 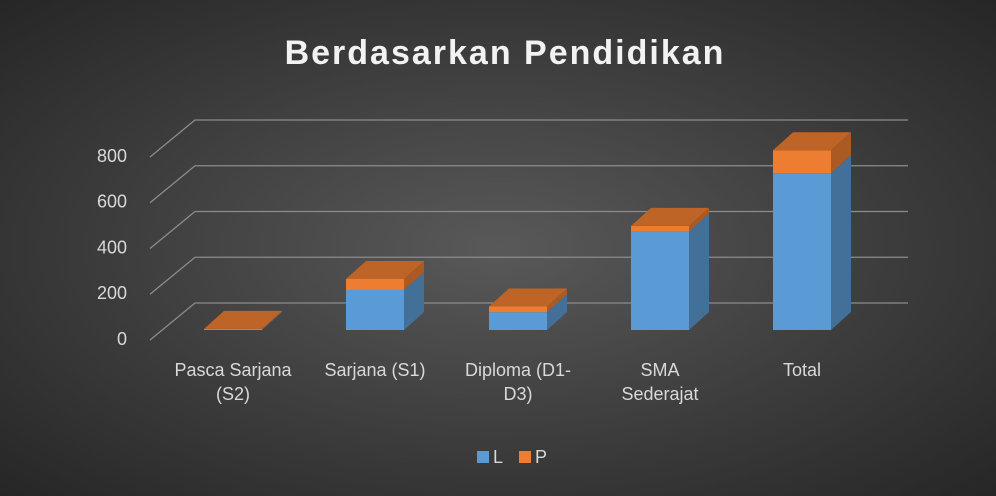 What do you see at coordinates (112, 156) in the screenshot?
I see `y-tick-label: 800` at bounding box center [112, 156].